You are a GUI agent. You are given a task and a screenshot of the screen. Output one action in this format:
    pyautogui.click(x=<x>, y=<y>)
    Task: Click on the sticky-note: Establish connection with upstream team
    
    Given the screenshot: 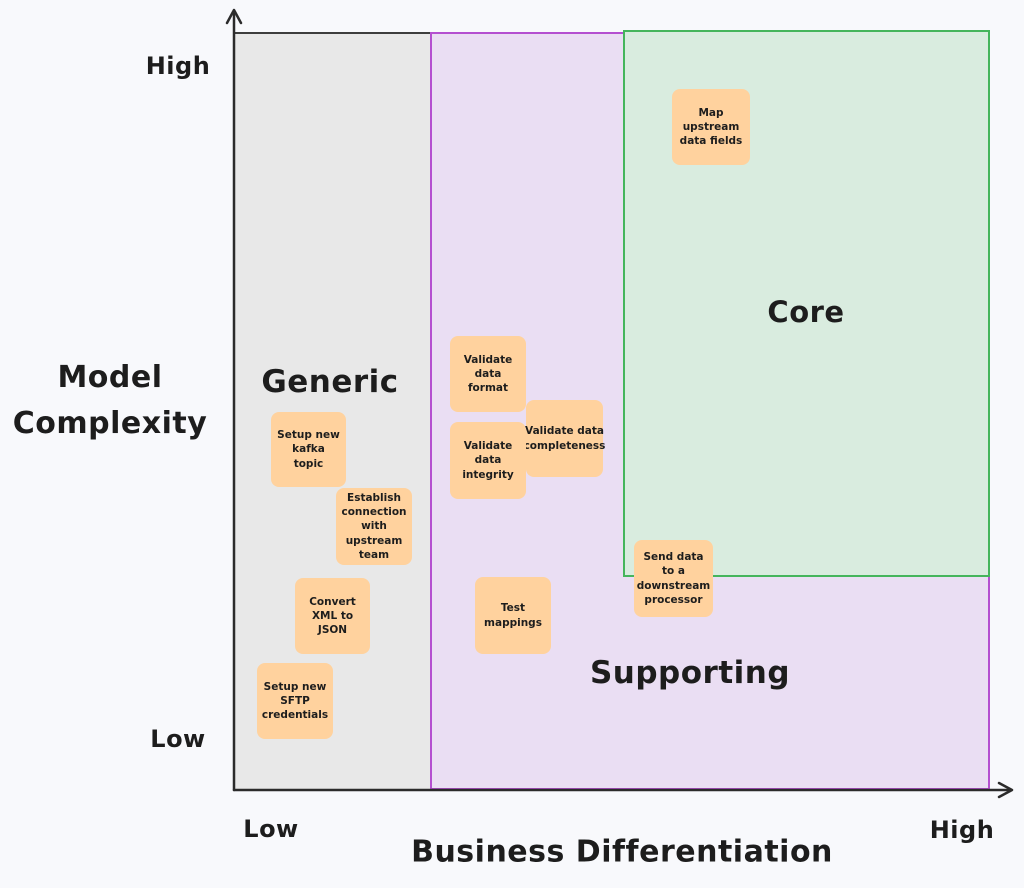 What is the action you would take?
    pyautogui.click(x=374, y=526)
    